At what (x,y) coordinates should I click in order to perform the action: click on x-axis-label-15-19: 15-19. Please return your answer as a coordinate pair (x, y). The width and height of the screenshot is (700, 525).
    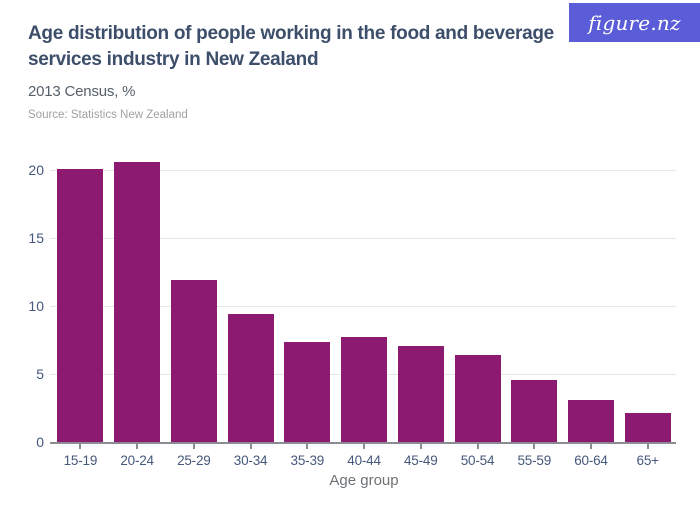
    Looking at the image, I should click on (80, 460).